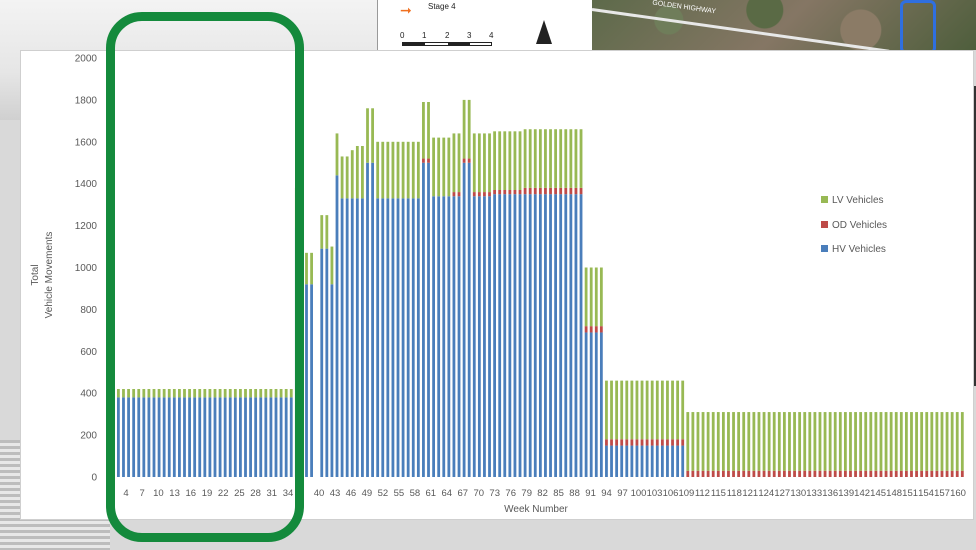 This screenshot has width=976, height=550. Describe the element at coordinates (942, 493) in the screenshot. I see `x-tick-label: 157` at that location.